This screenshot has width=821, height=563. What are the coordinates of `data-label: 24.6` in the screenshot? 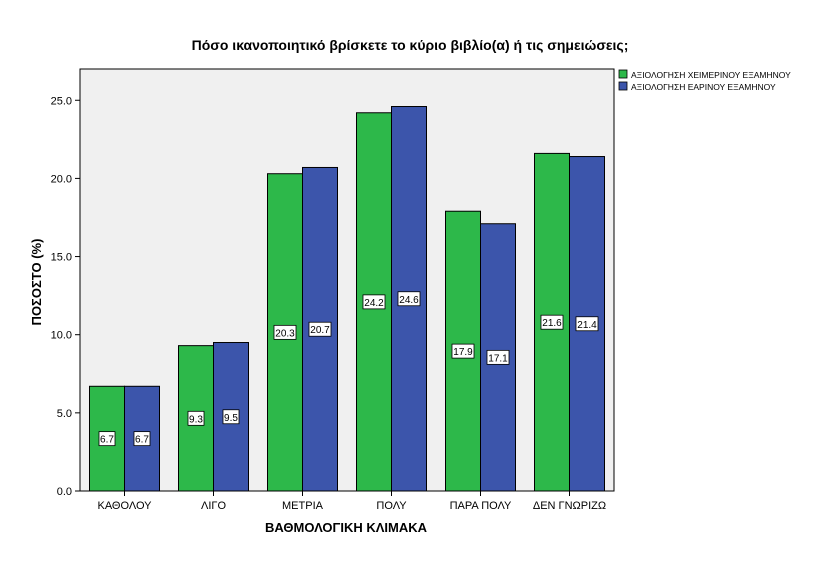 It's located at (409, 300).